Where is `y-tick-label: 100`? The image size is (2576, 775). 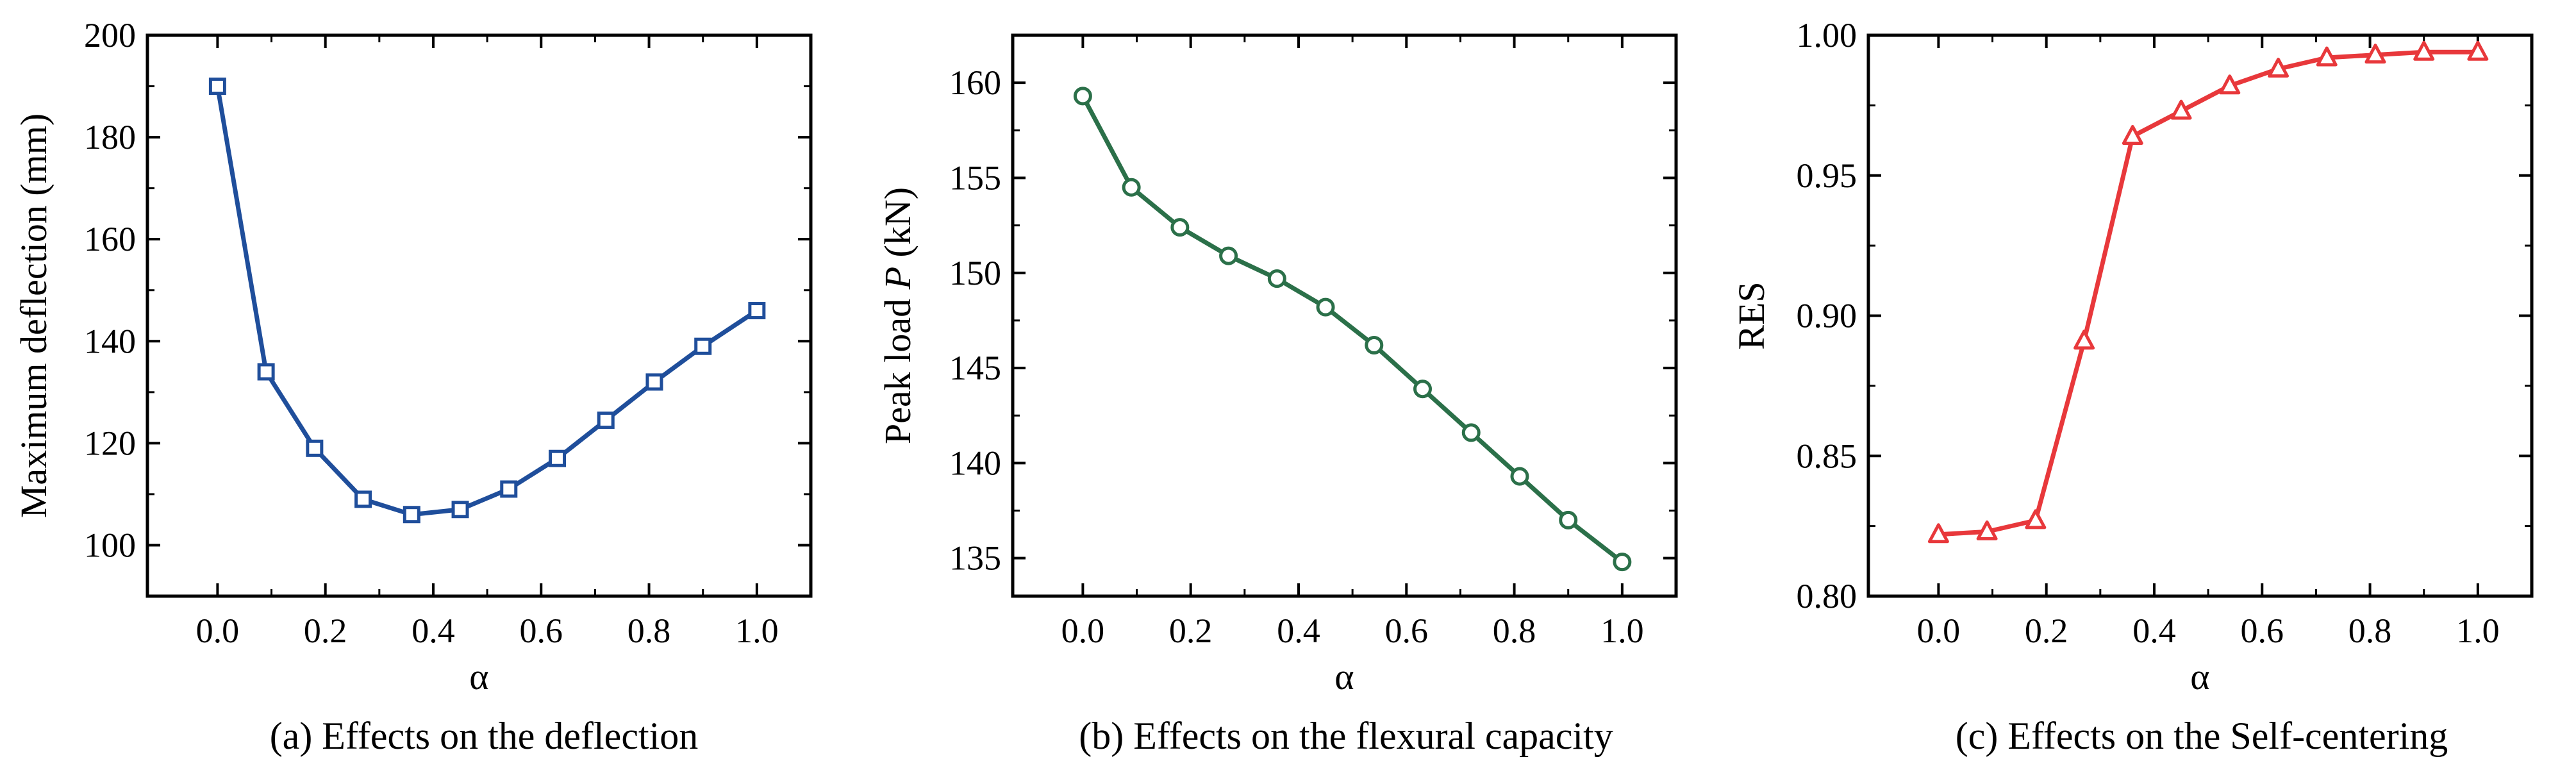
y-tick-label: 100 is located at coordinates (110, 545).